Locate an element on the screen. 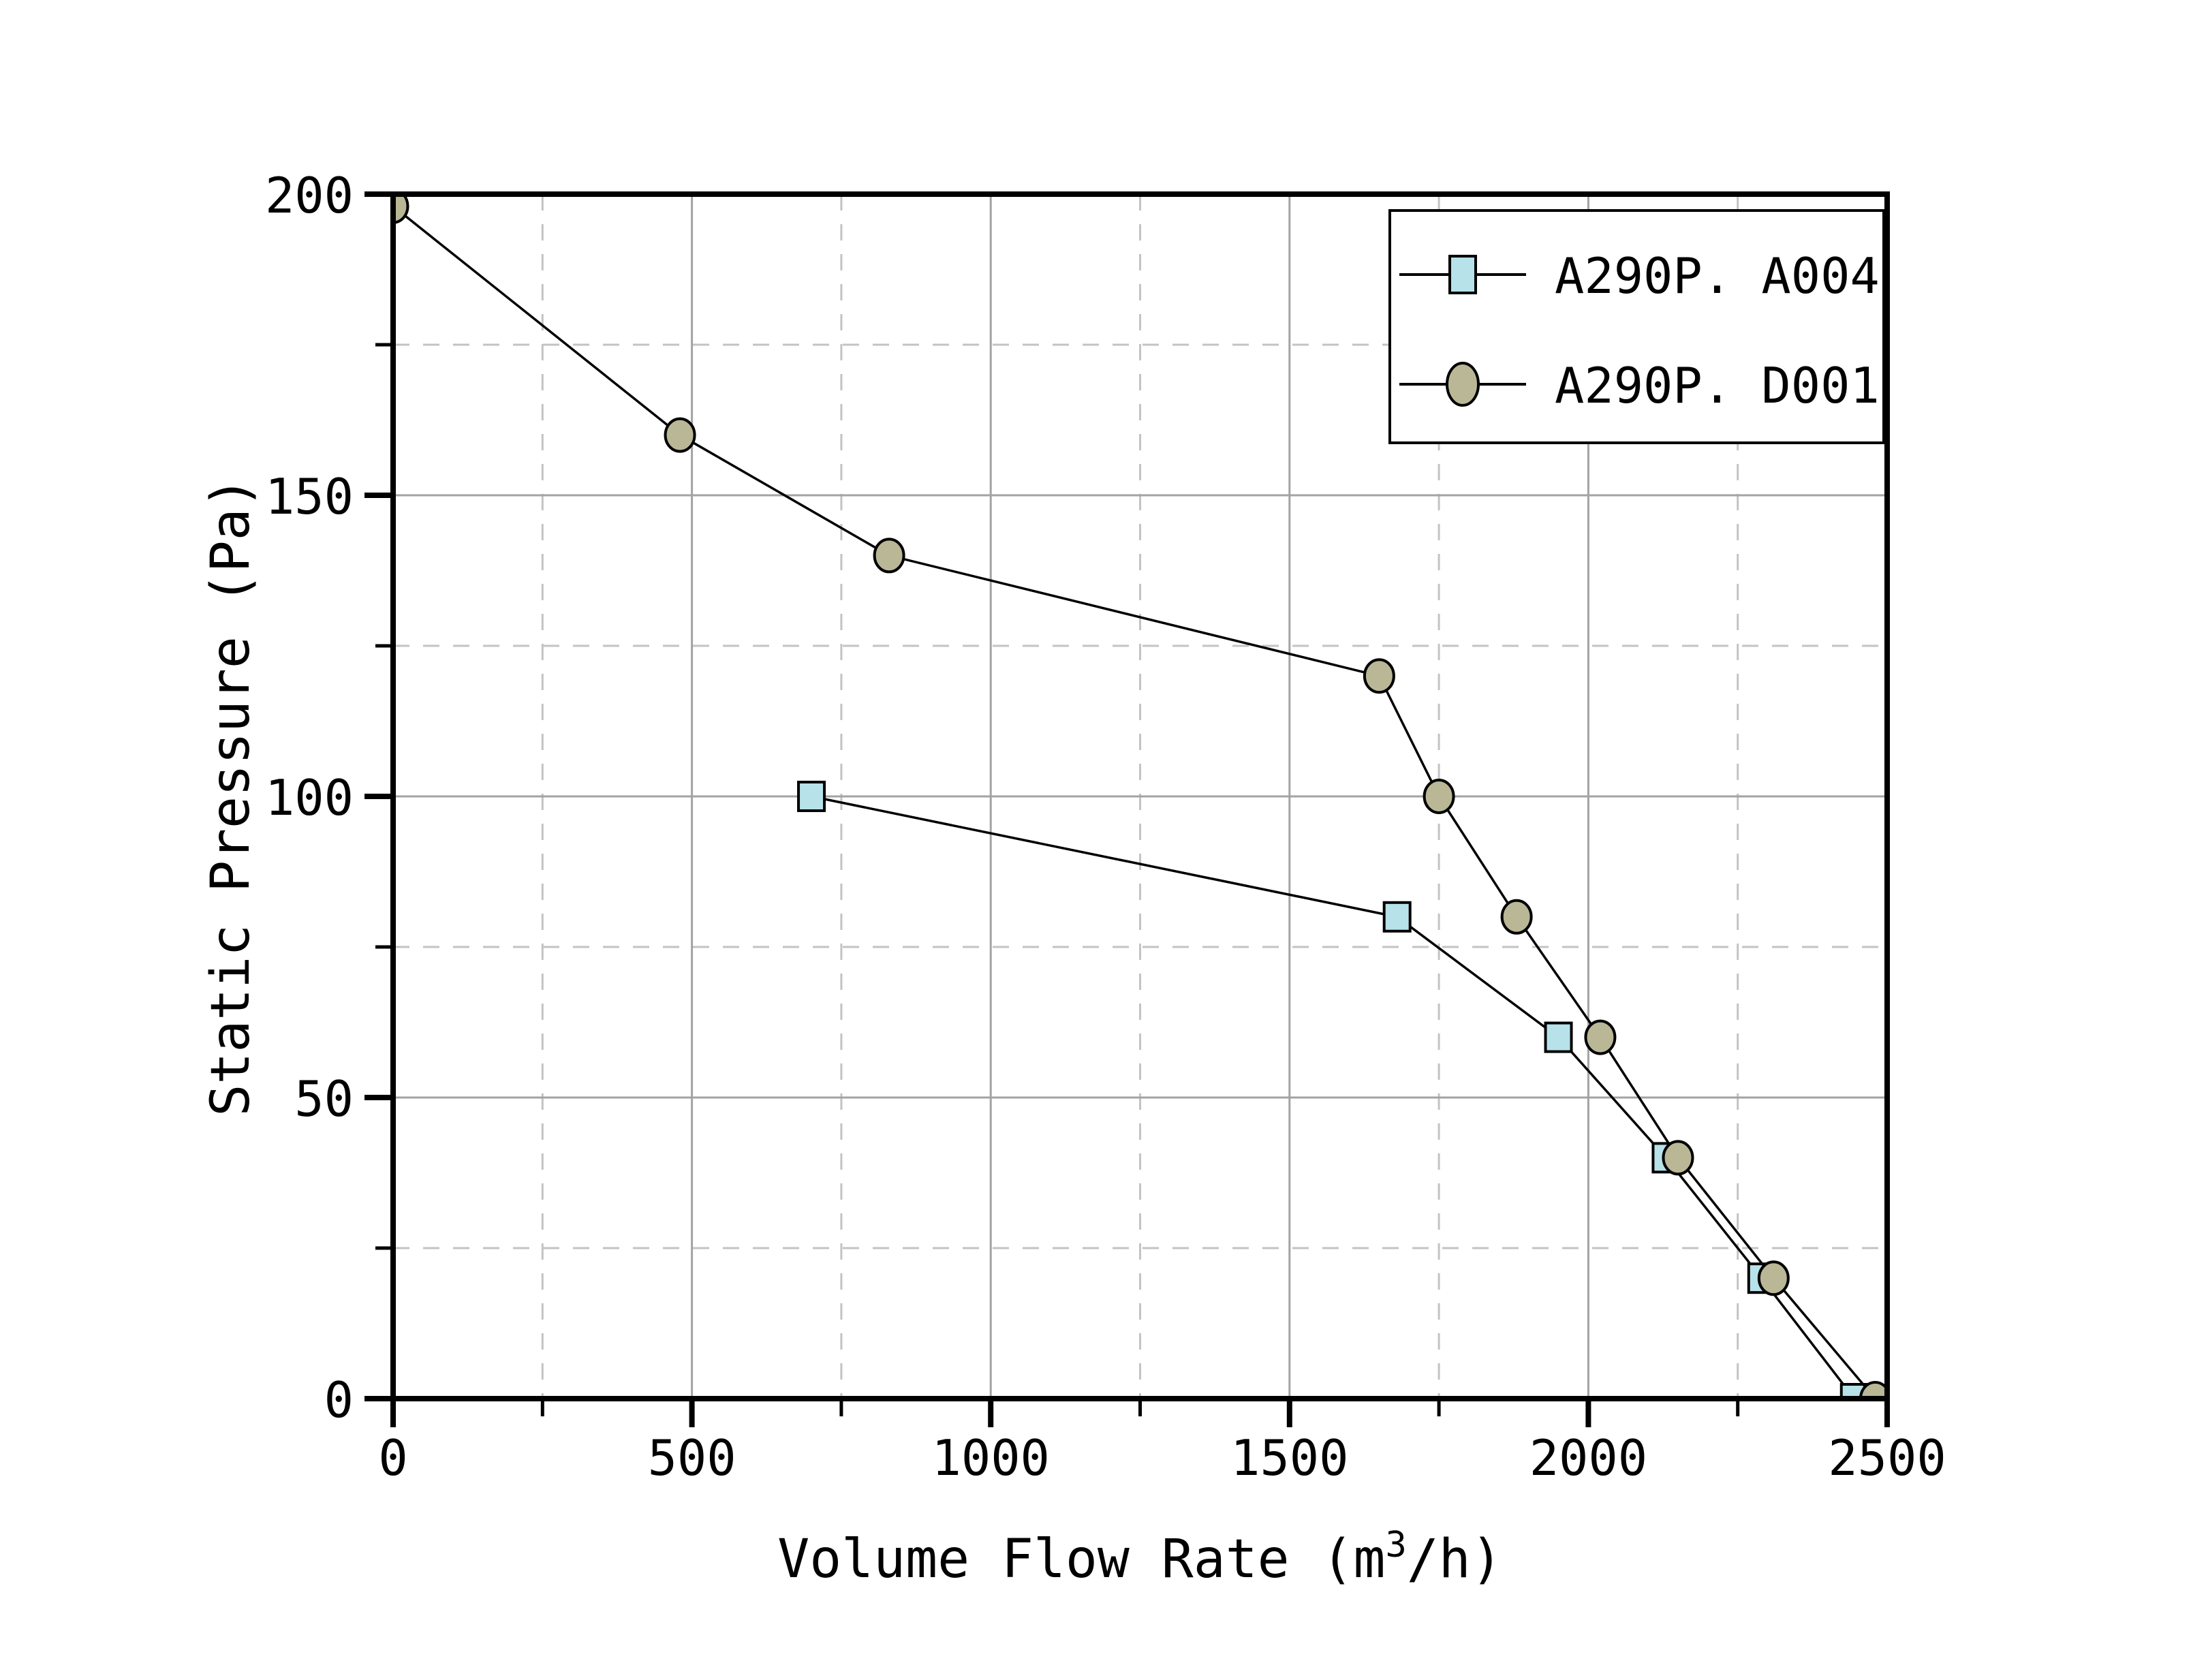  legend-label: A290P. A004 is located at coordinates (1717, 276).